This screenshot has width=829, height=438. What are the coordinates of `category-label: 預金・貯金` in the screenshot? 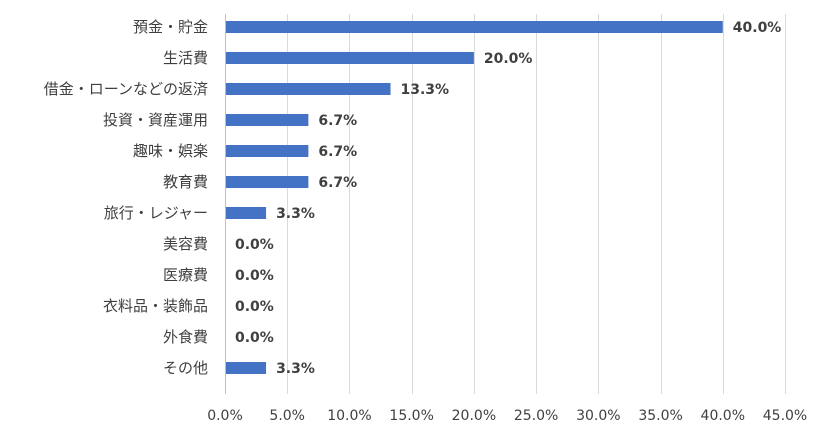 It's located at (170, 27).